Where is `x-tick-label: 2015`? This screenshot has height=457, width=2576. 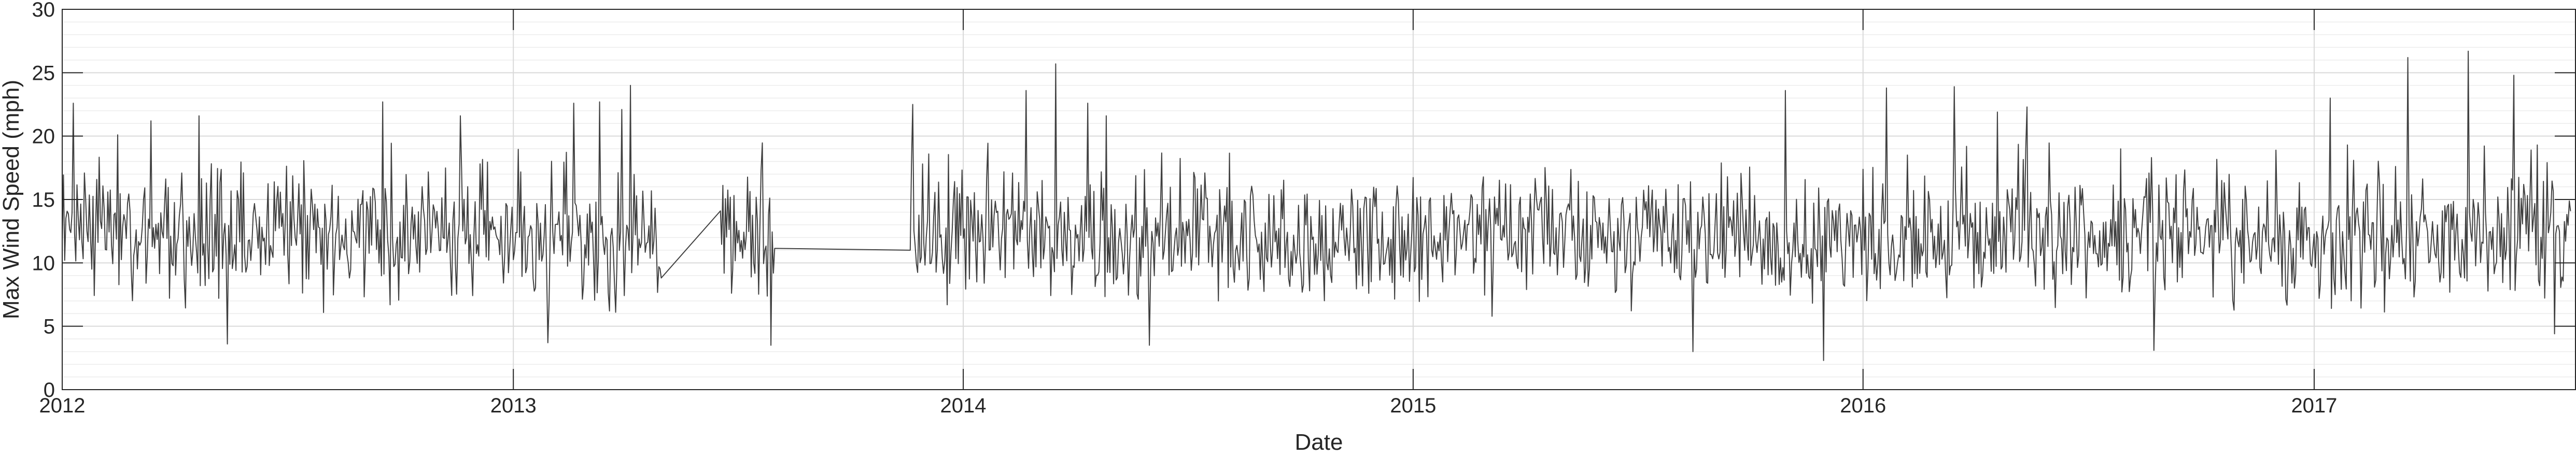
x-tick-label: 2015 is located at coordinates (1413, 405).